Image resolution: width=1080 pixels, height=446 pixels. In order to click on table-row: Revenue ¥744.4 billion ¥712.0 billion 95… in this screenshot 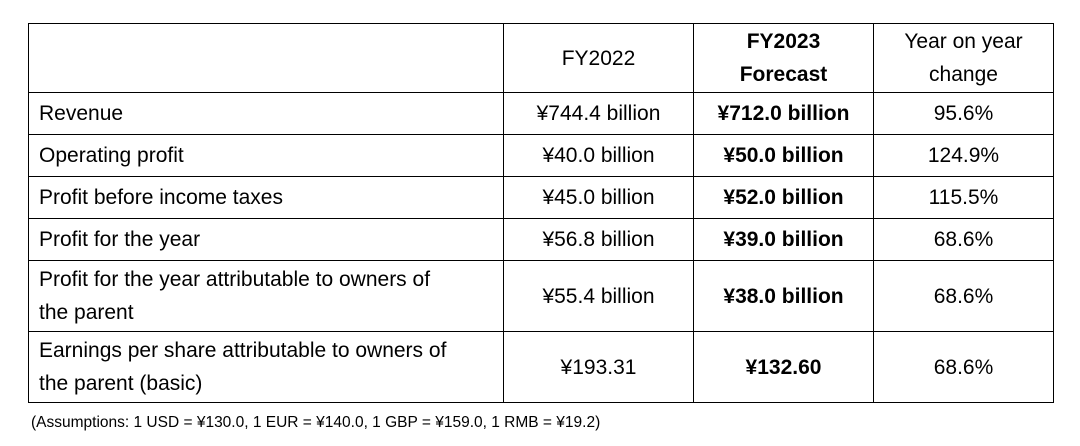, I will do `click(541, 113)`.